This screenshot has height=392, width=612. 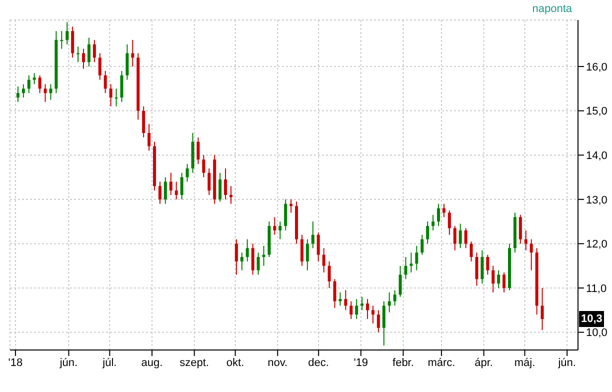 What do you see at coordinates (597, 200) in the screenshot?
I see `y-tick-label: 13,0` at bounding box center [597, 200].